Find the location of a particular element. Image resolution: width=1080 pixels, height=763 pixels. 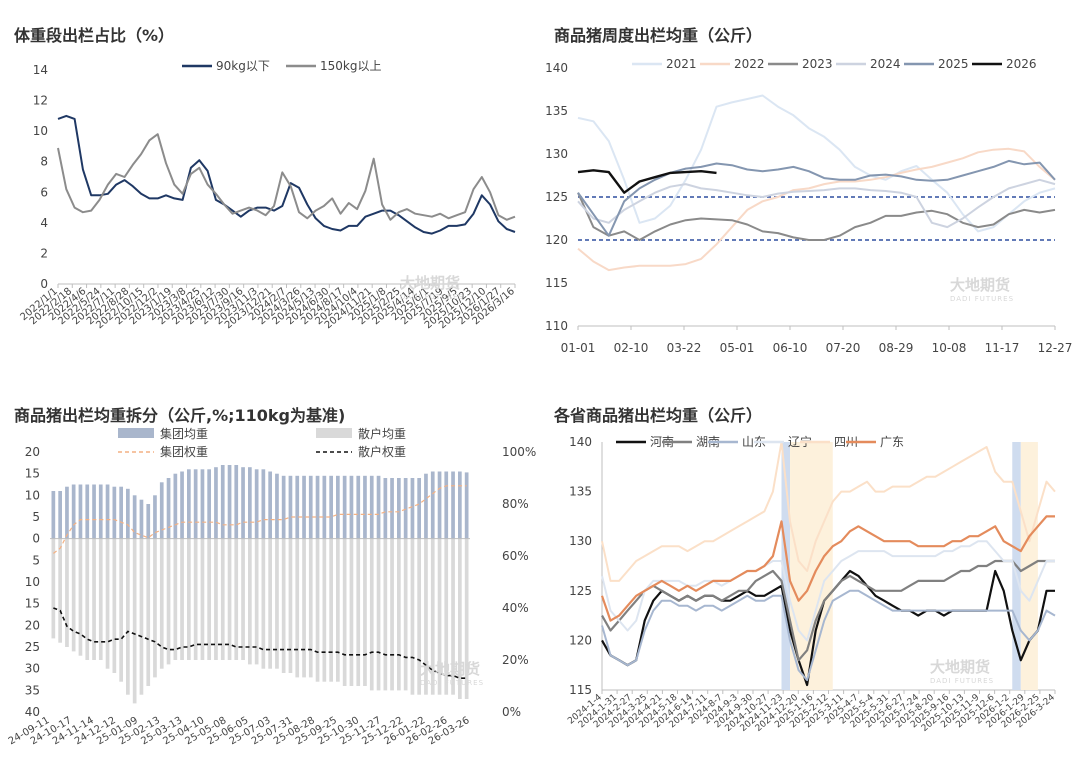

y2-tick-label: 40% is located at coordinates (515, 608).